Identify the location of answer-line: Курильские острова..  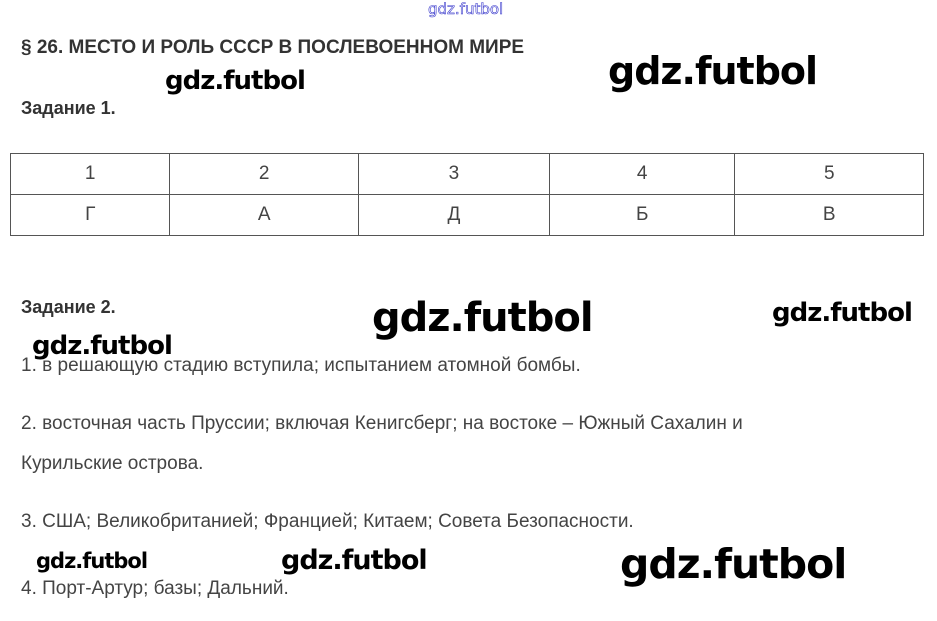
(112, 463).